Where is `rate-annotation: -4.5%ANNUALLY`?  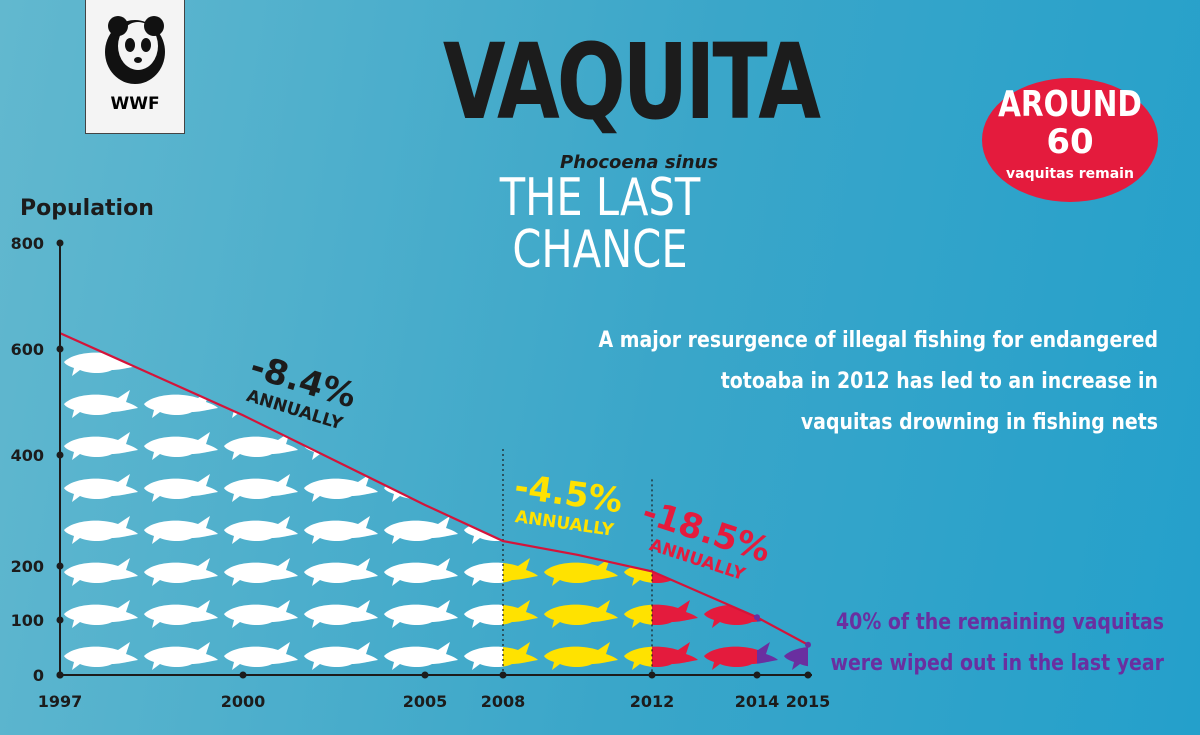
rate-annotation: -4.5%ANNUALLY is located at coordinates (568, 504).